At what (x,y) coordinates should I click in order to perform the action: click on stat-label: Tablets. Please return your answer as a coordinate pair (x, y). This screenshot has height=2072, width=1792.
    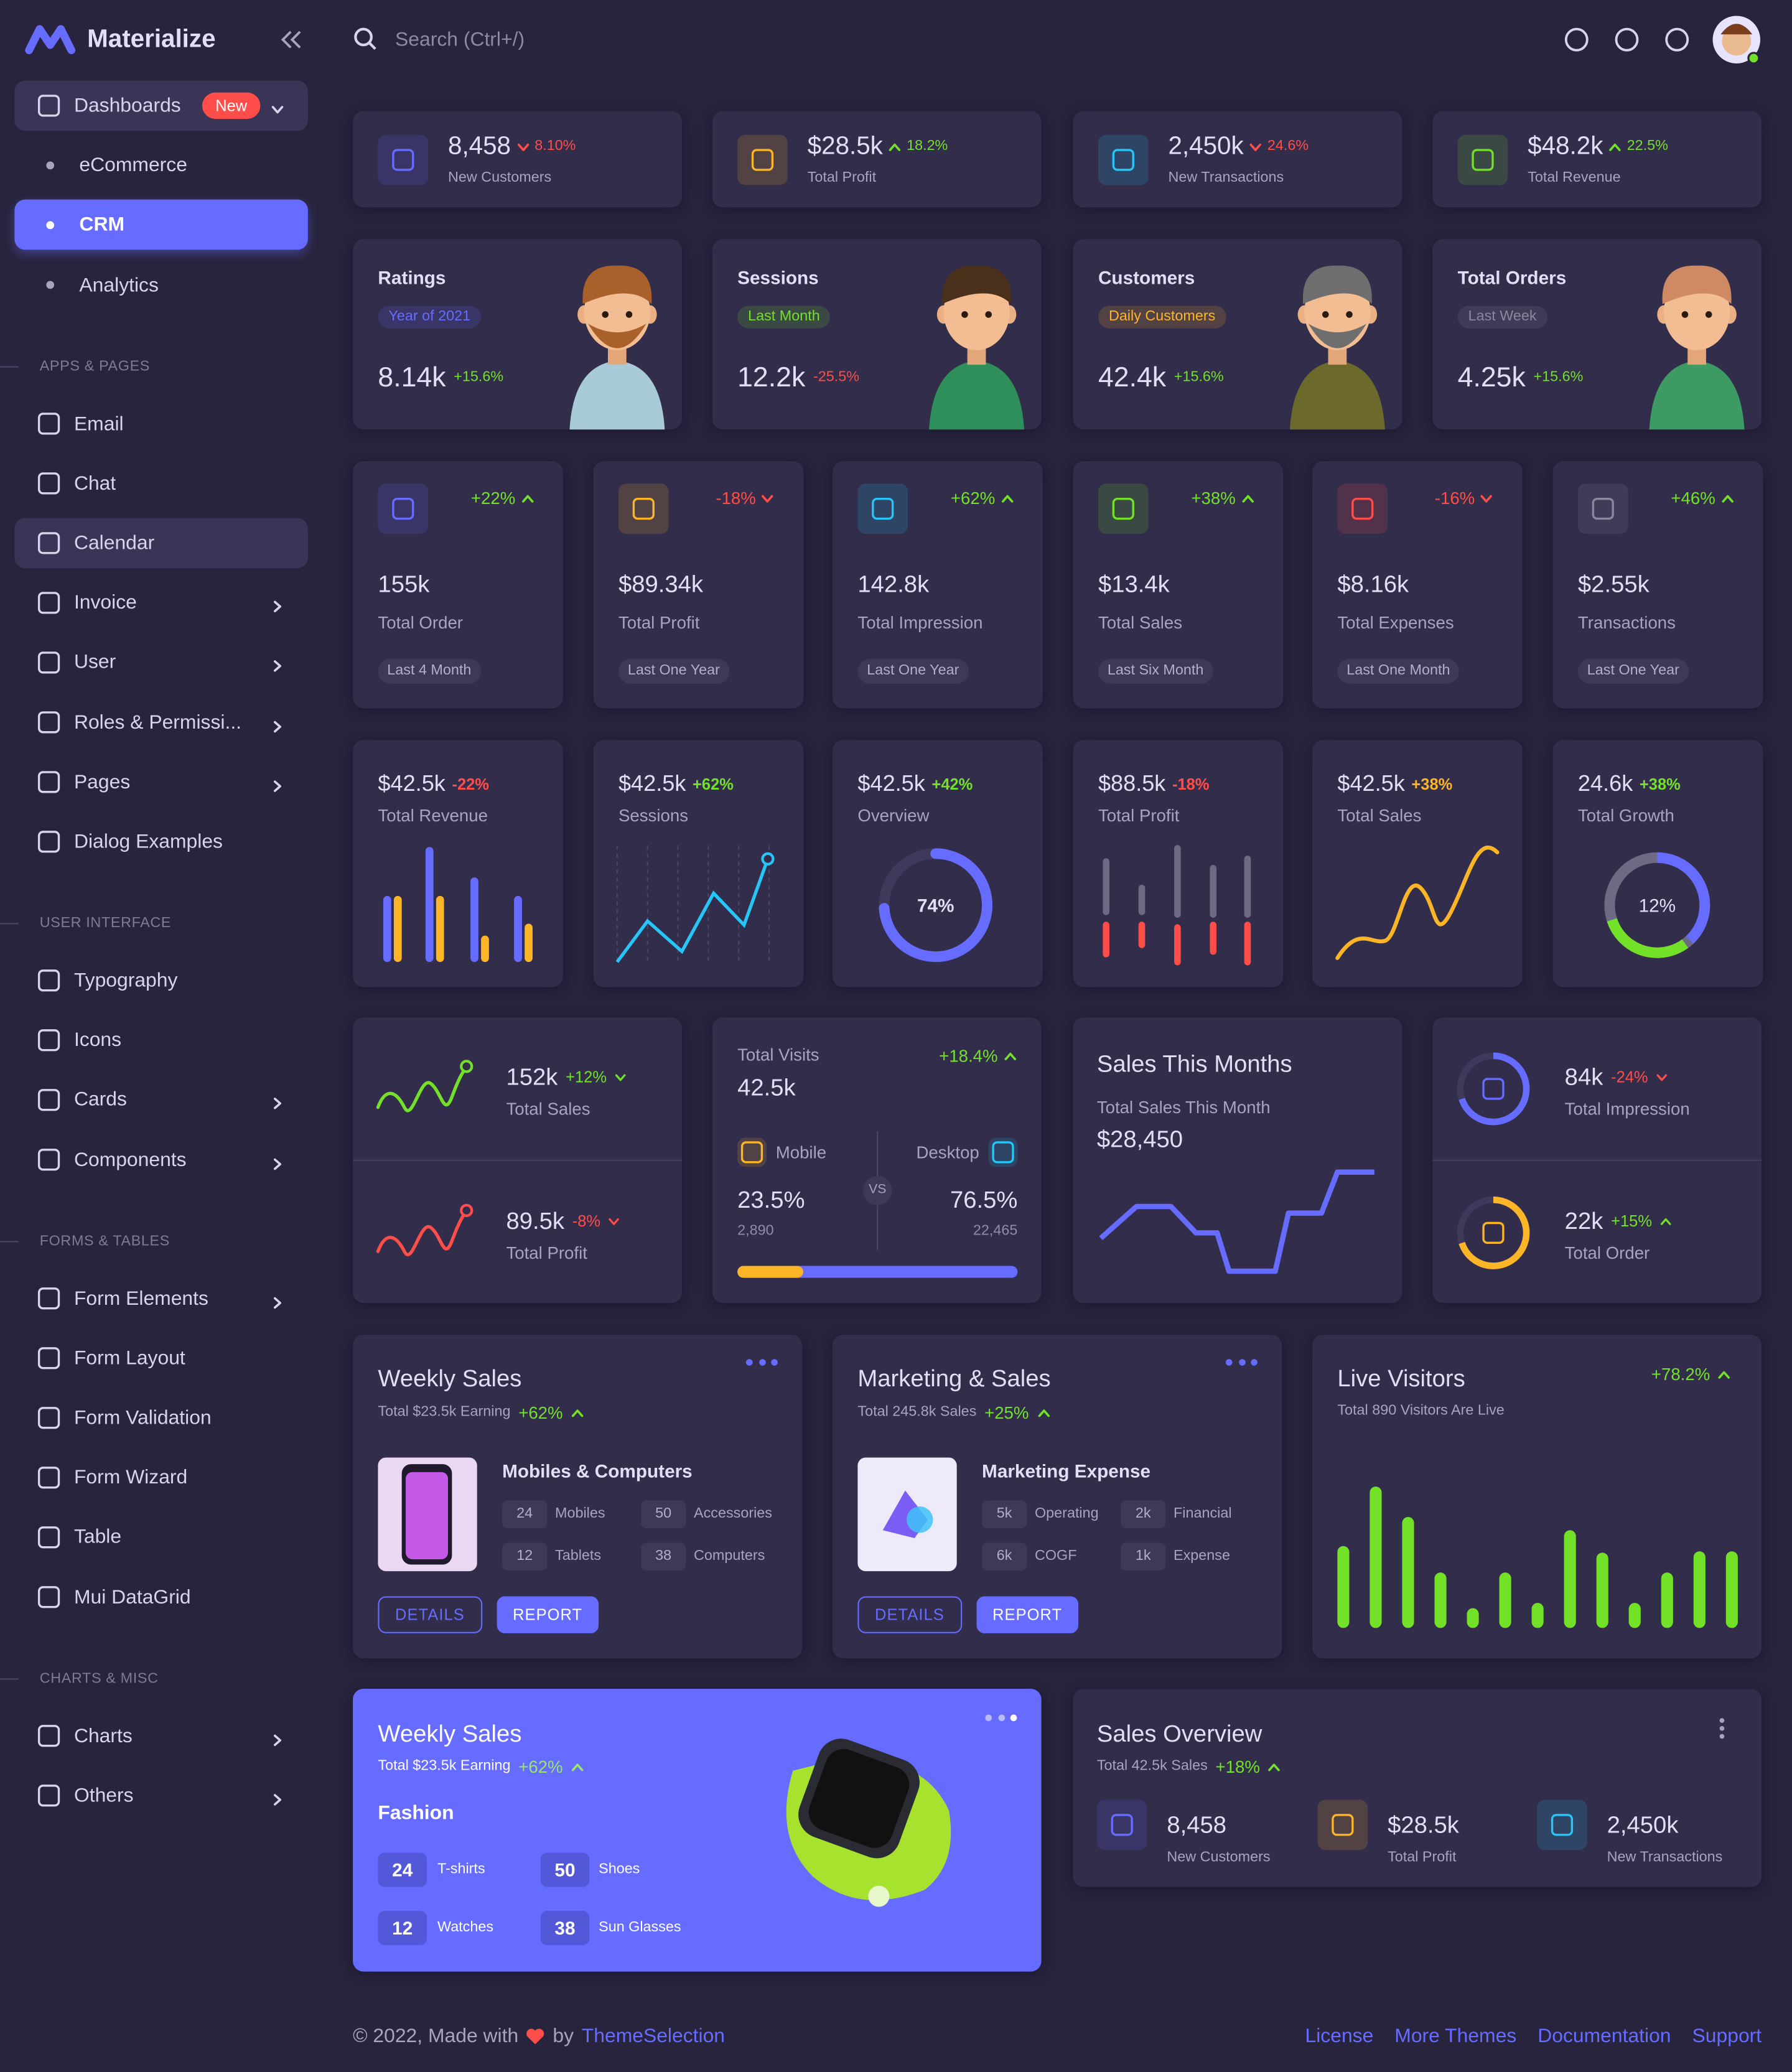
    Looking at the image, I should click on (578, 1555).